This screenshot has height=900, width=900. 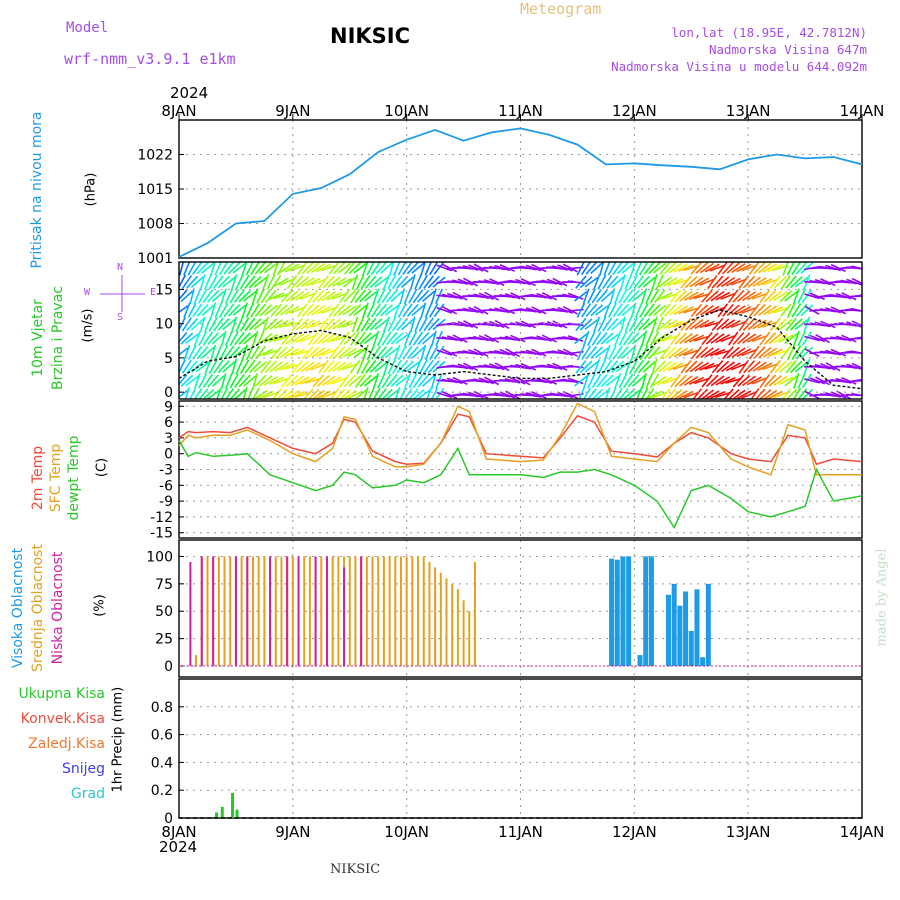 I want to click on mid-cloud-bar, so click(x=395, y=611).